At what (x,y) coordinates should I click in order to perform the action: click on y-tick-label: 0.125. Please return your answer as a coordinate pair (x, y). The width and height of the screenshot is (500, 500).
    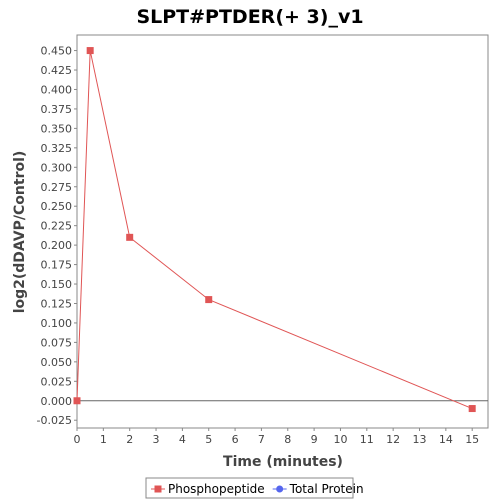
    Looking at the image, I should click on (57, 303).